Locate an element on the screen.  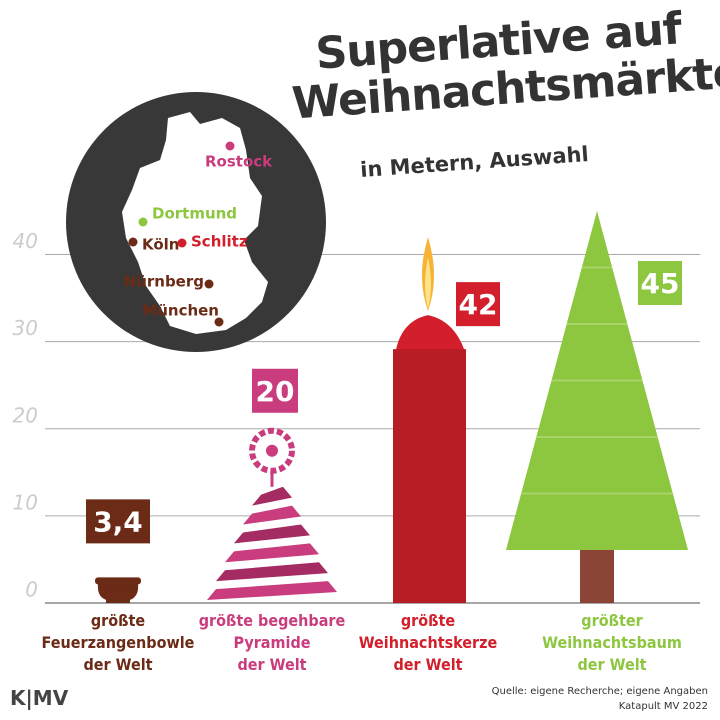
bowl-rim is located at coordinates (118, 581).